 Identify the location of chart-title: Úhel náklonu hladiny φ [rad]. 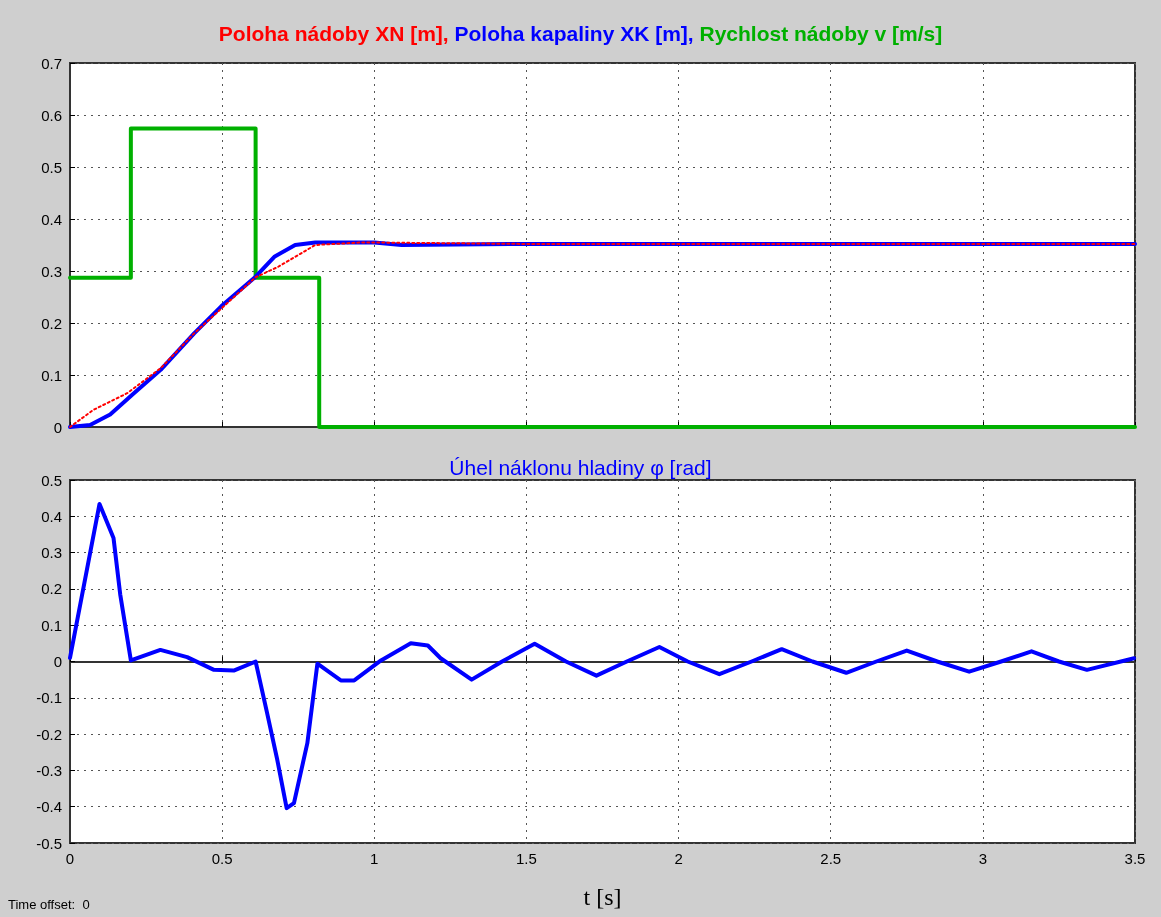
(580, 467).